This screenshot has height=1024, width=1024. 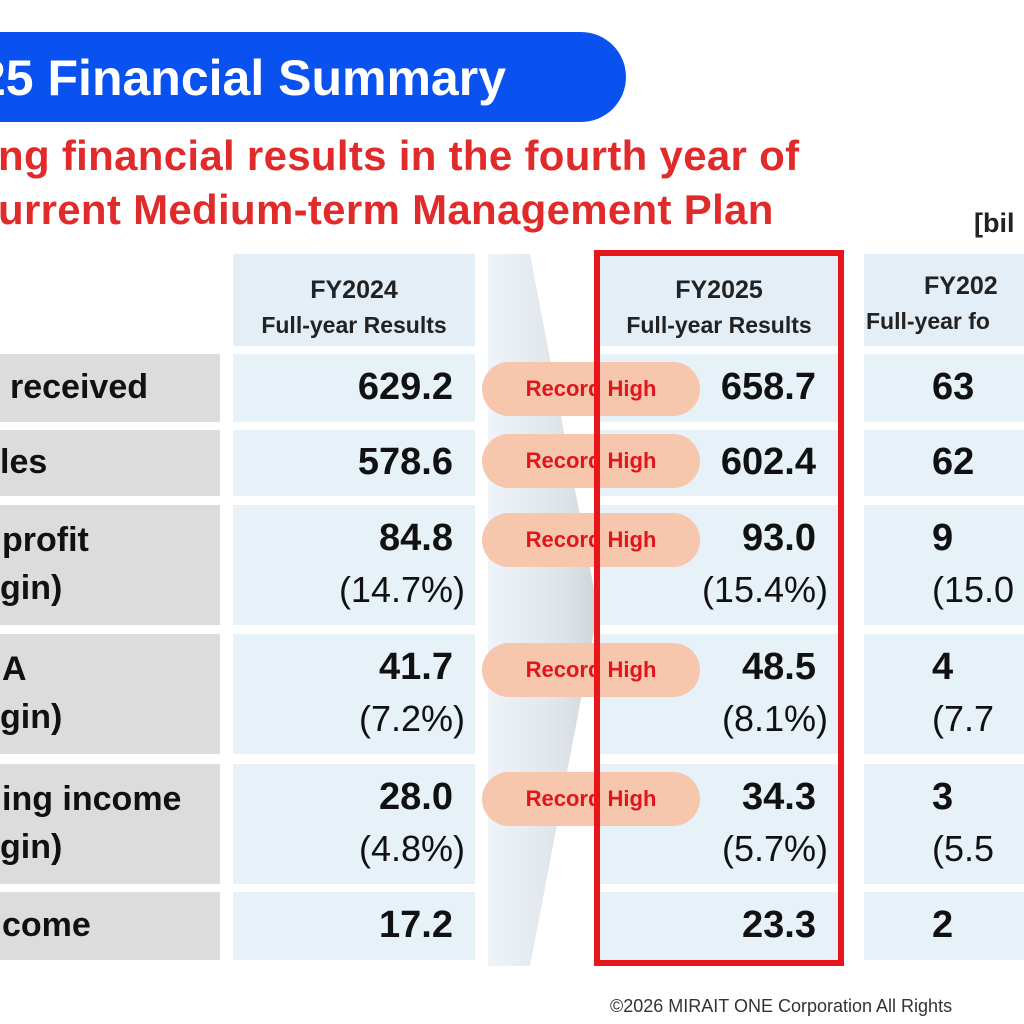 I want to click on cell-fy2026-ebitda: 4 (7.7, so click(x=944, y=694).